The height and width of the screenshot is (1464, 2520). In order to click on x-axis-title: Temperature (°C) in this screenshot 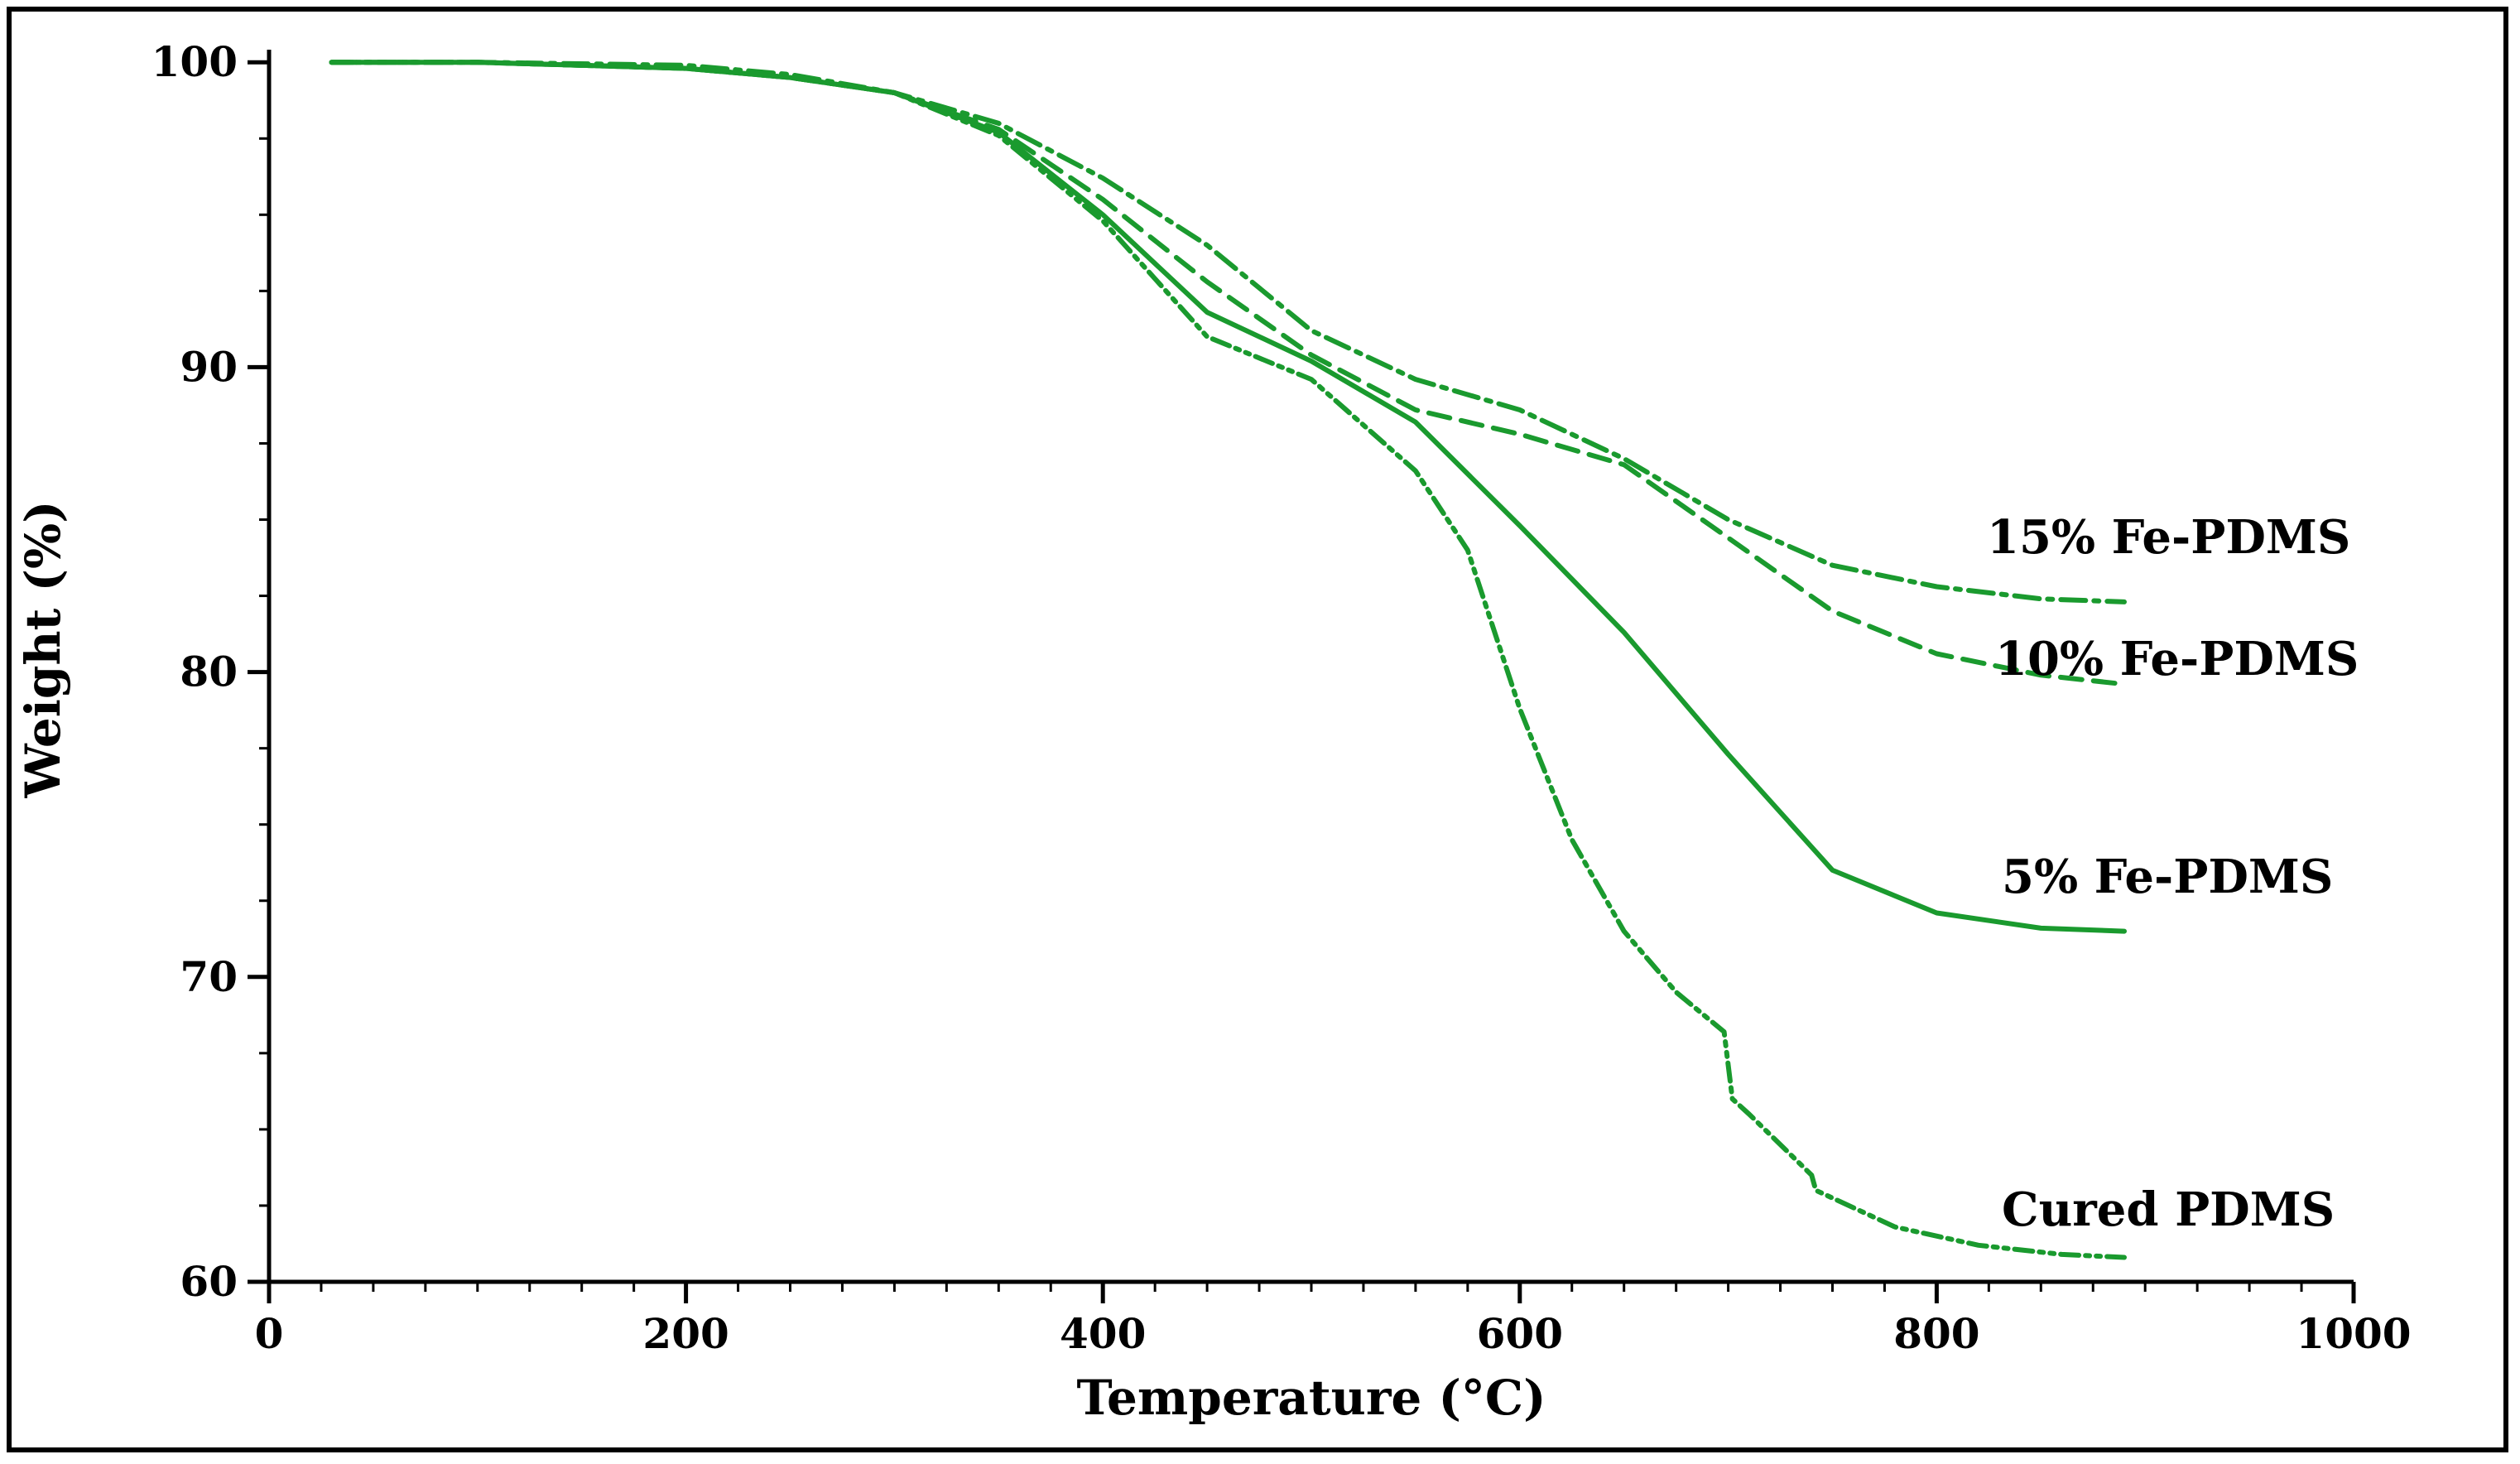, I will do `click(1311, 1398)`.